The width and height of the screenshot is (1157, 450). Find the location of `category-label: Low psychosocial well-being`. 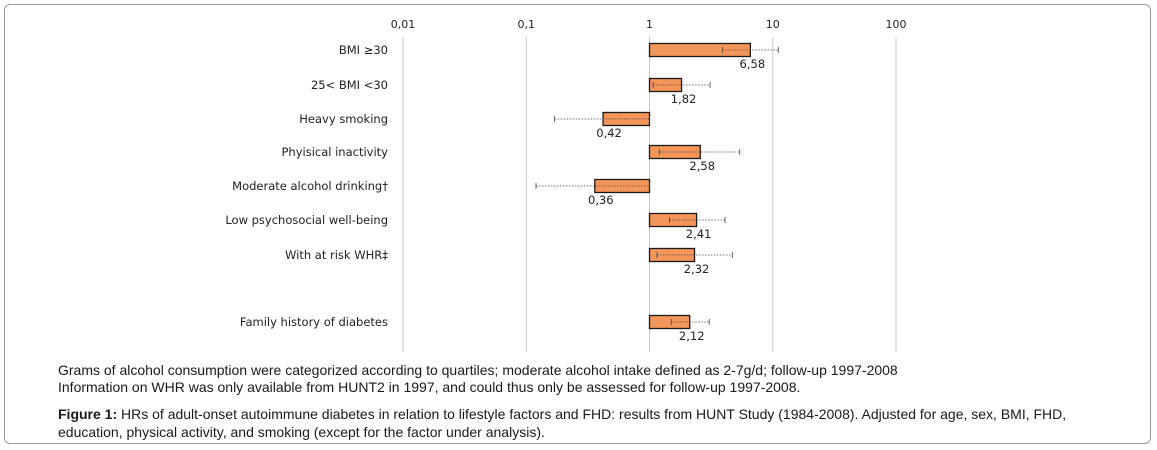

category-label: Low psychosocial well-being is located at coordinates (306, 220).